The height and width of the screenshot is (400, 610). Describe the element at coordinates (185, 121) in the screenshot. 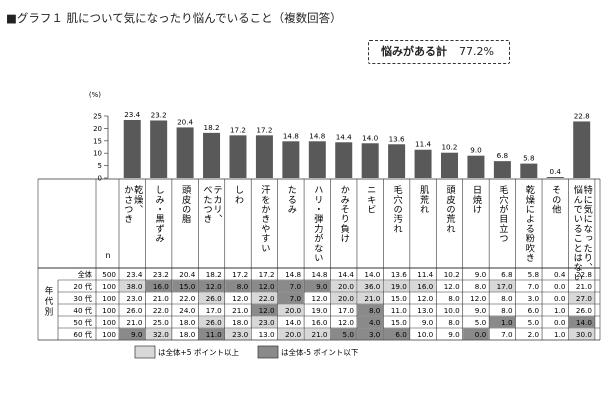

I see `bar-value-label: 20.4` at that location.